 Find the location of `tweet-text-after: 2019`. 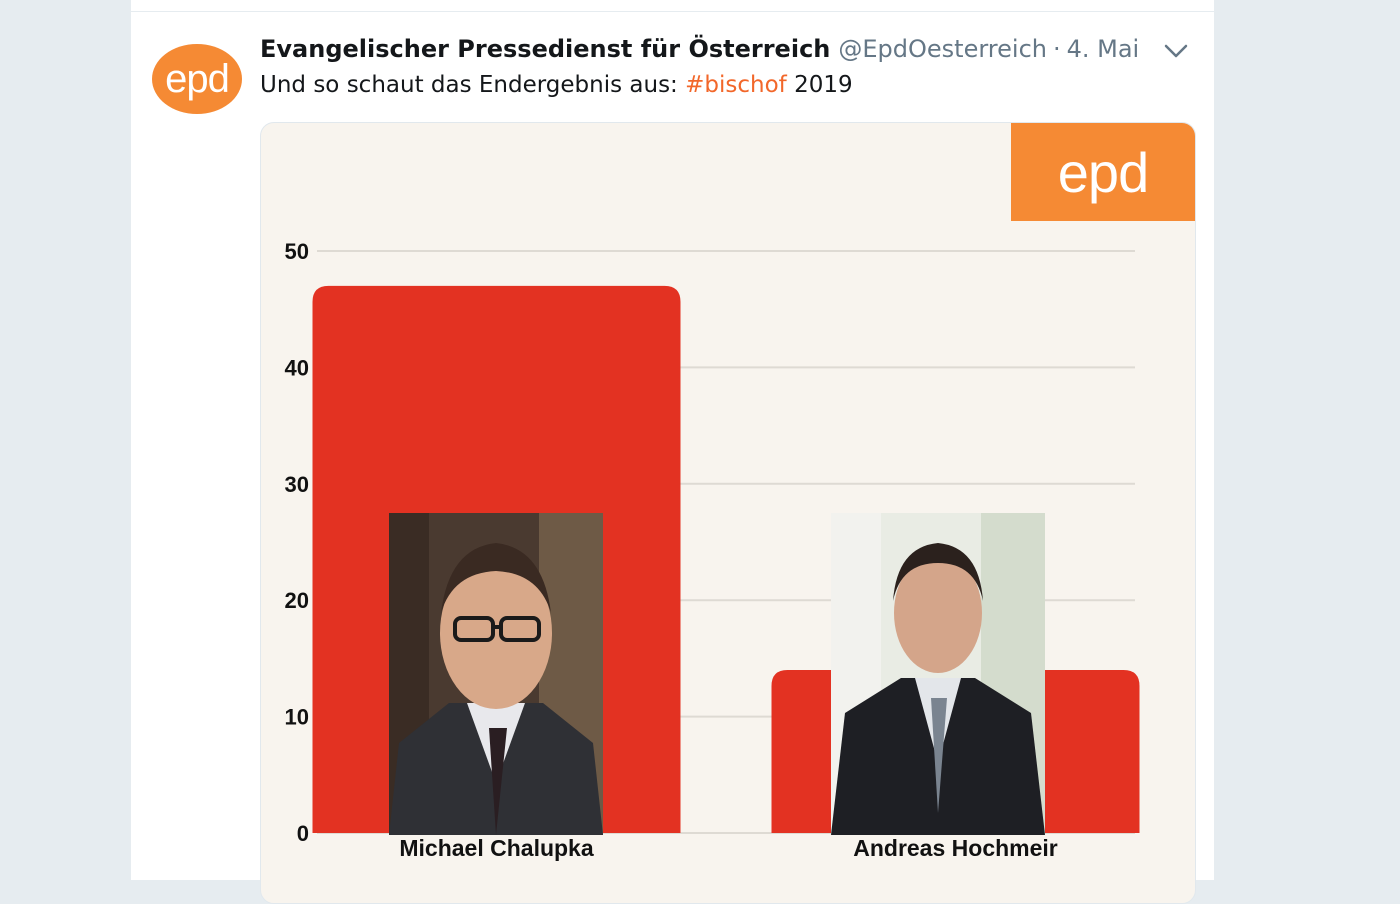

tweet-text-after: 2019 is located at coordinates (819, 85).